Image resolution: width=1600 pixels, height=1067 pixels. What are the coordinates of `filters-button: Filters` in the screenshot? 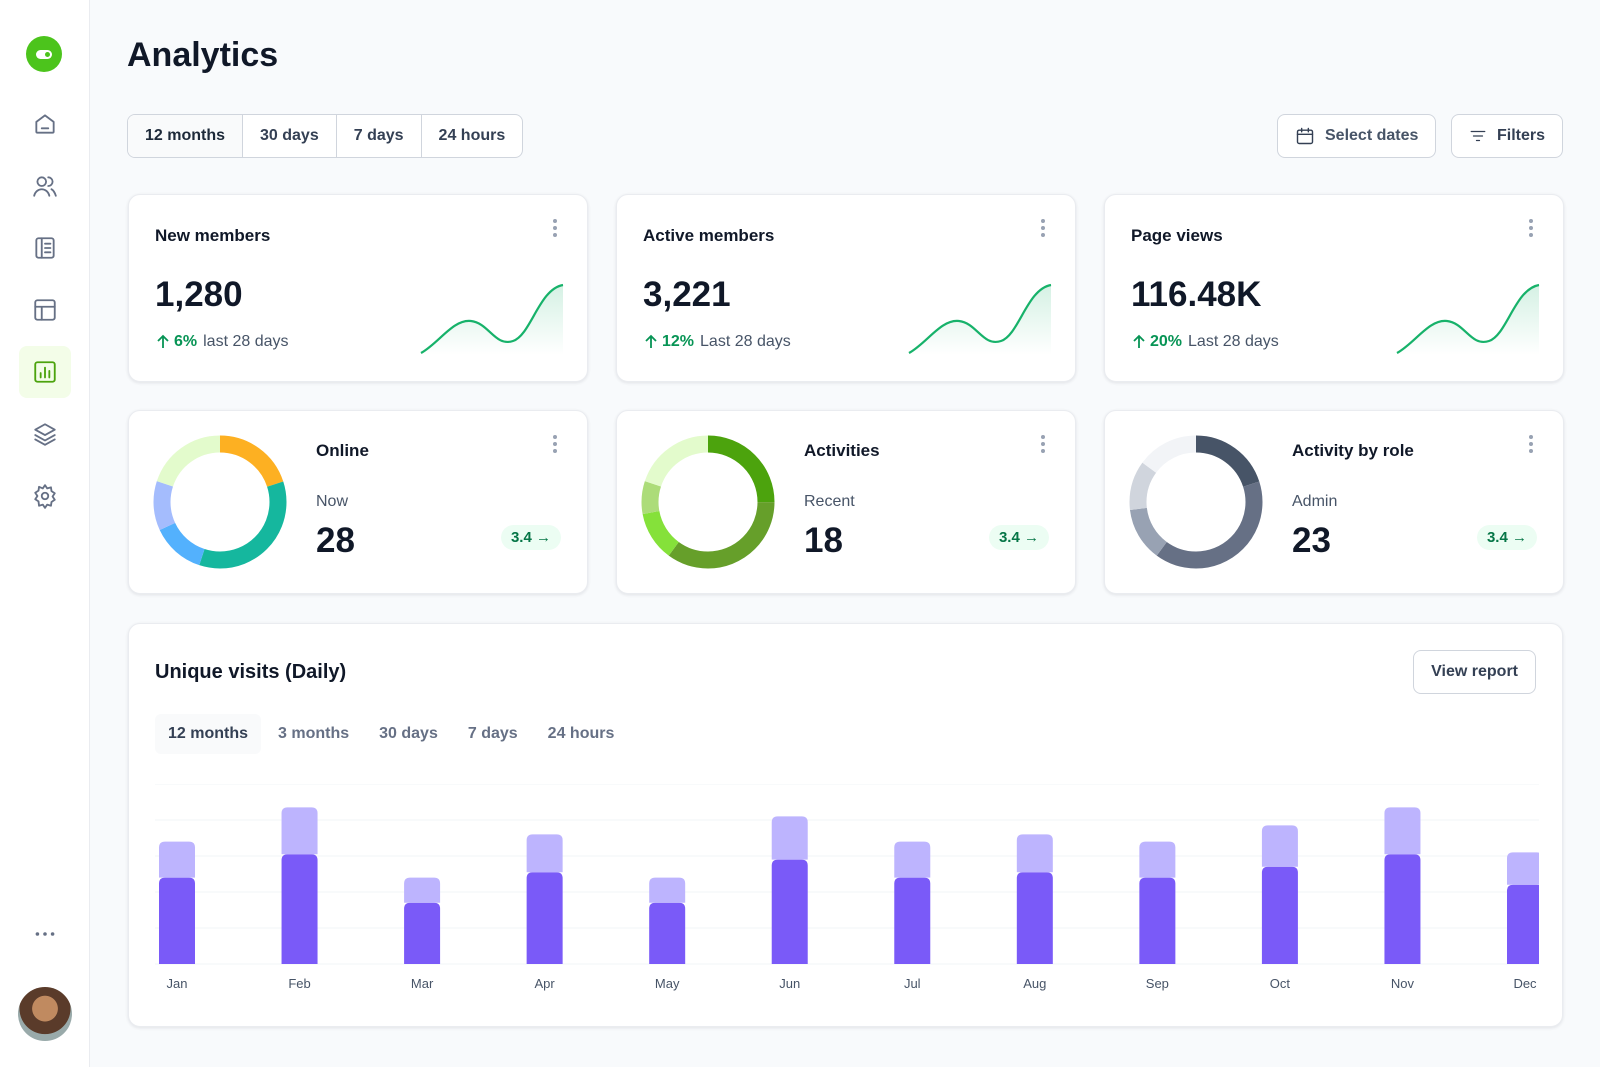 It's located at (1507, 136).